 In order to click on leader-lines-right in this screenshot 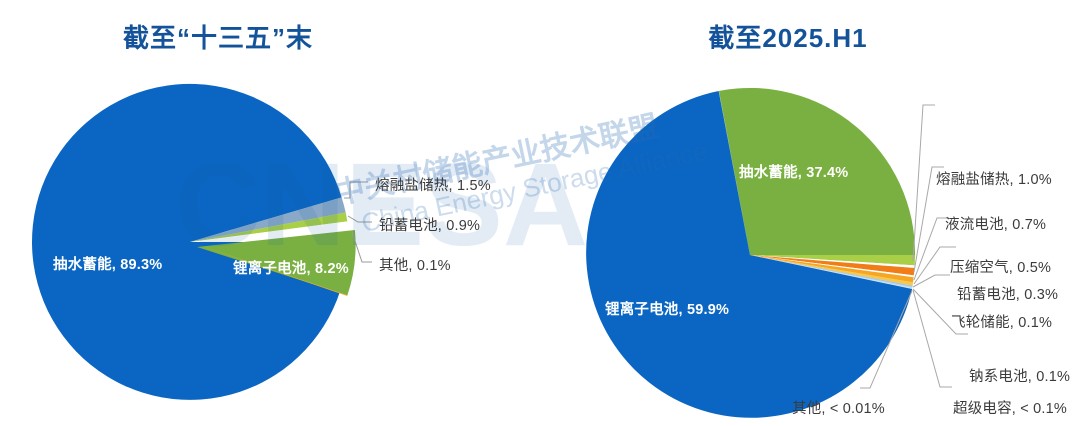, I will do `click(914, 246)`.